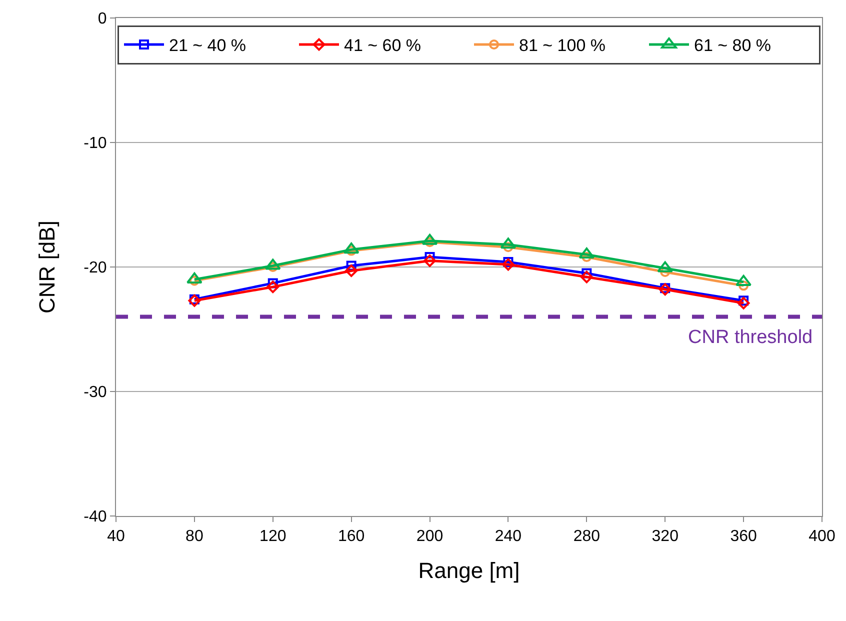 The height and width of the screenshot is (621, 846). What do you see at coordinates (469, 571) in the screenshot?
I see `x-axis-title: Range [m]` at bounding box center [469, 571].